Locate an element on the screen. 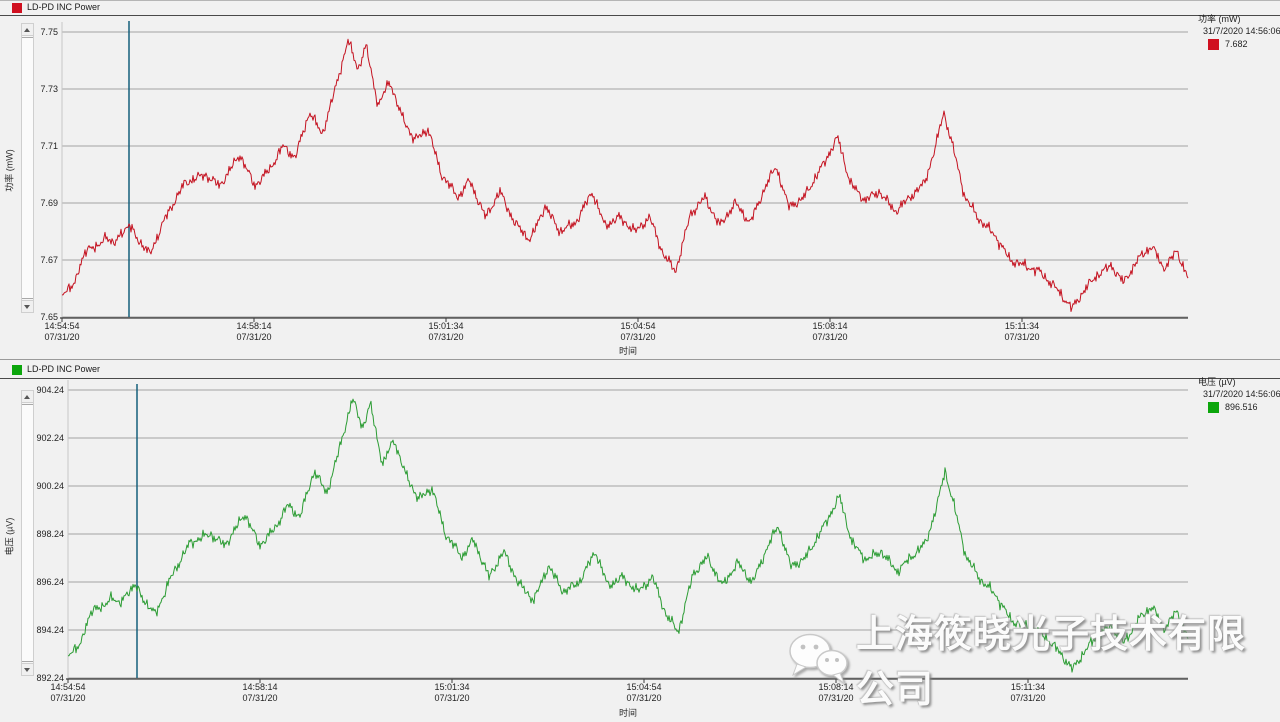  power-y-scrollbar is located at coordinates (27, 168).